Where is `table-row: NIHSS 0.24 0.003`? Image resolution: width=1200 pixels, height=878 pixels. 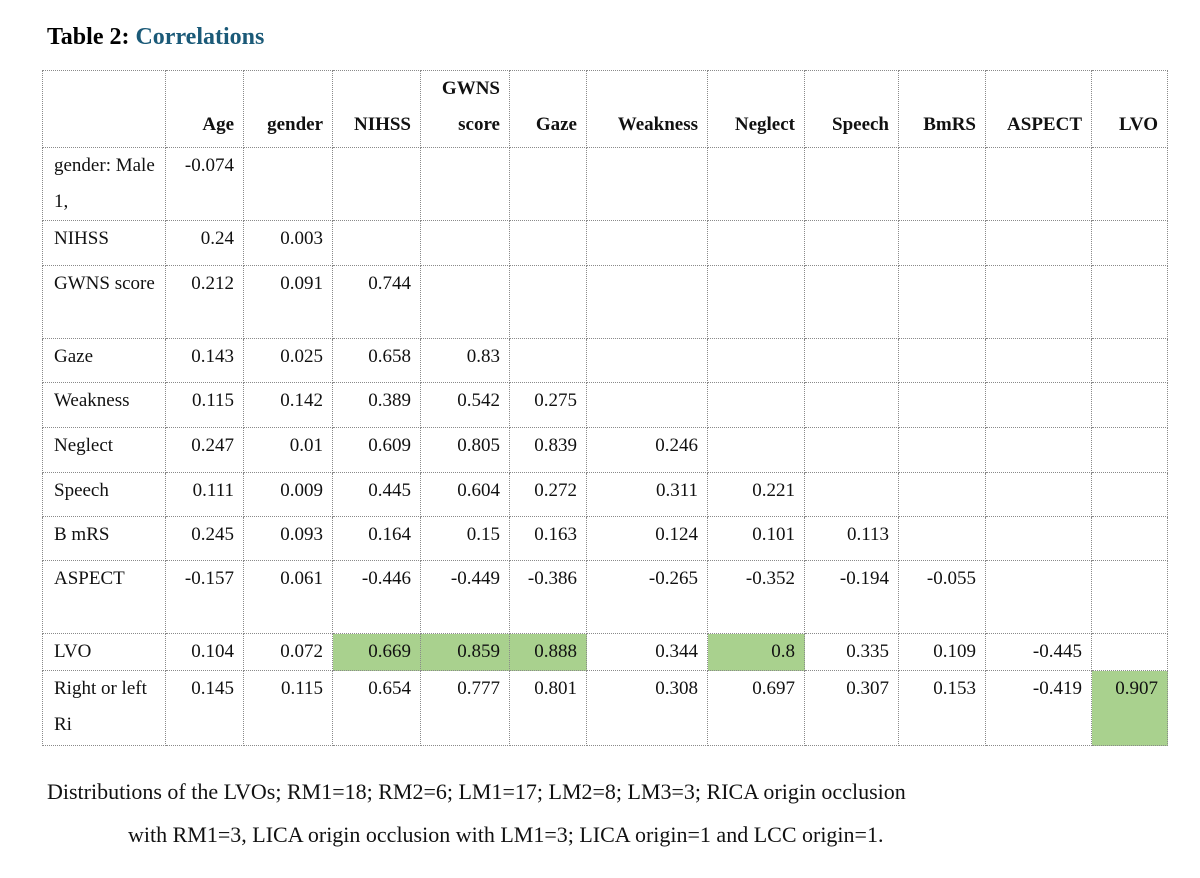 table-row: NIHSS 0.24 0.003 is located at coordinates (605, 243).